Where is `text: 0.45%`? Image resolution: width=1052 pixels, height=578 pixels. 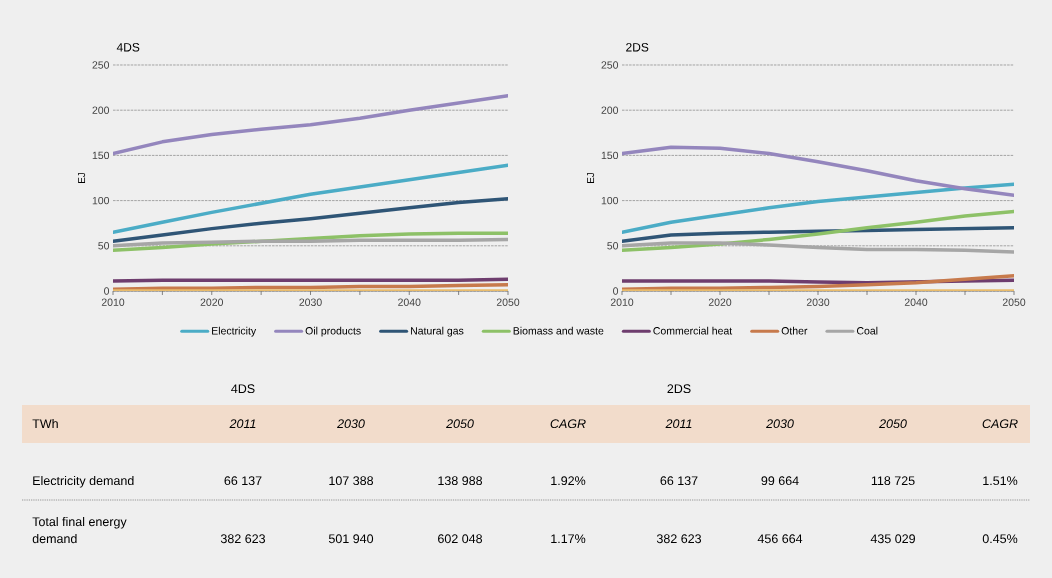
text: 0.45% is located at coordinates (1000, 539).